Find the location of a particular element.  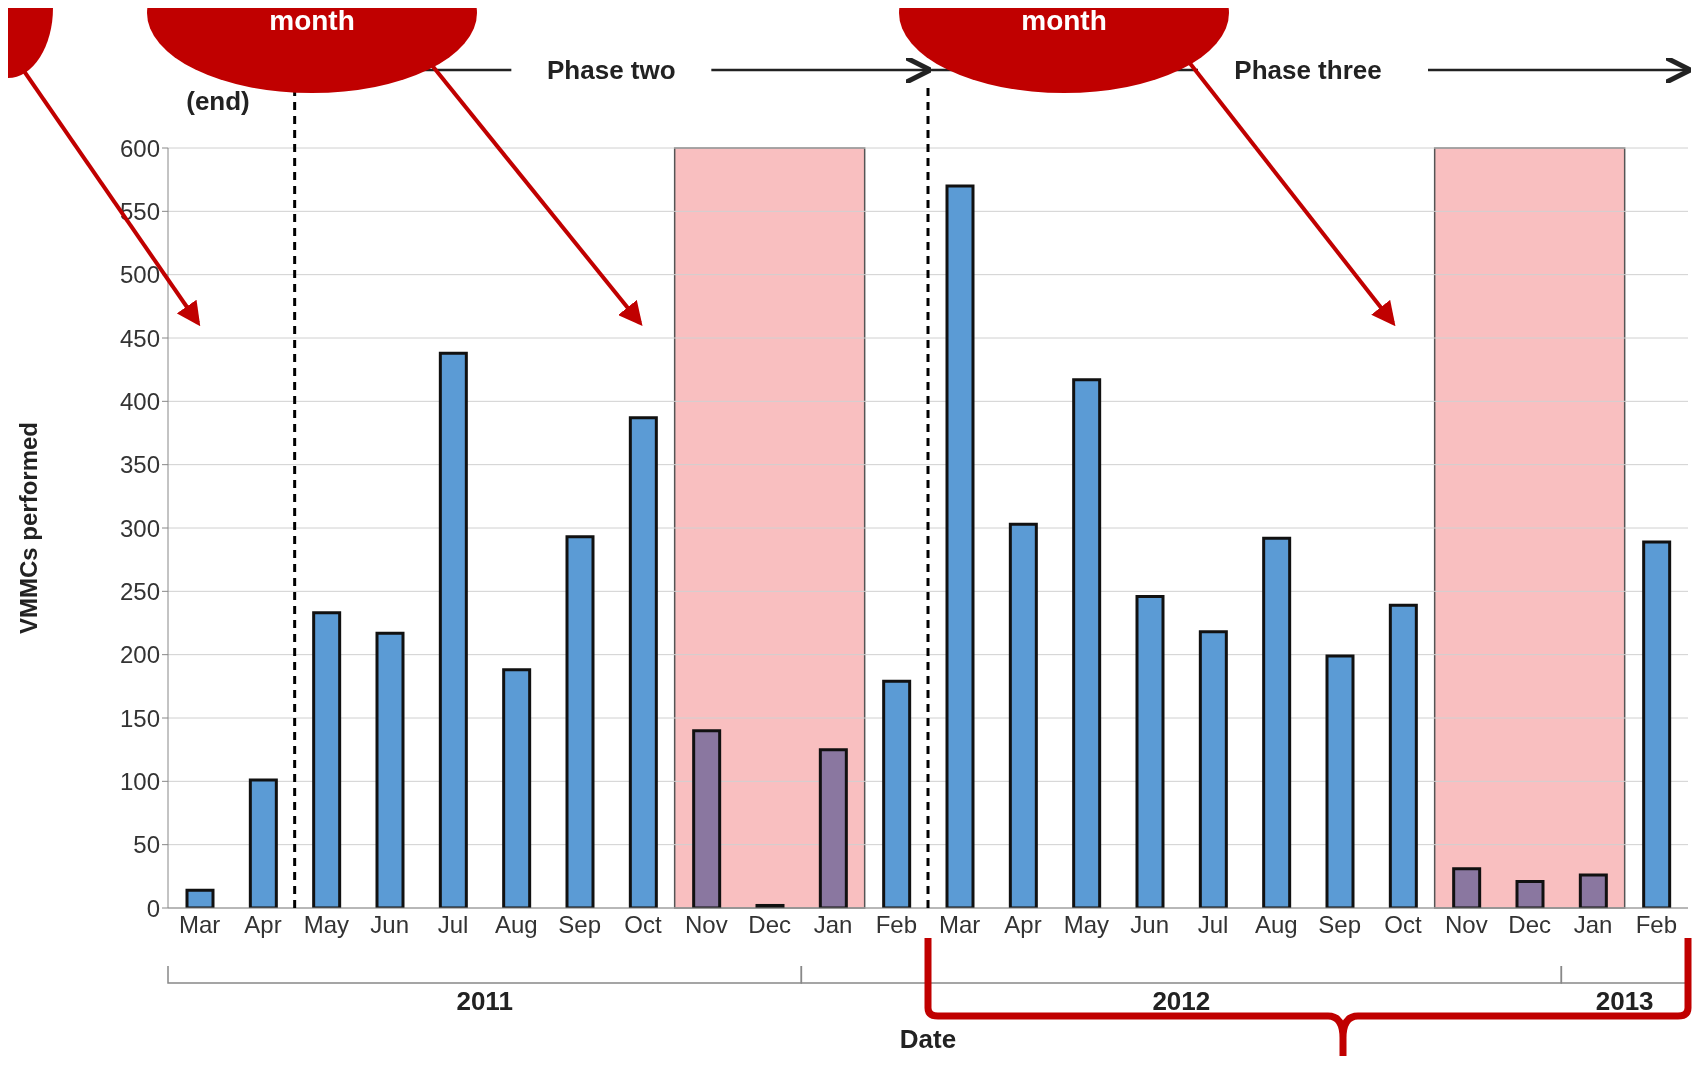

text: 2013 is located at coordinates (1624, 1001).